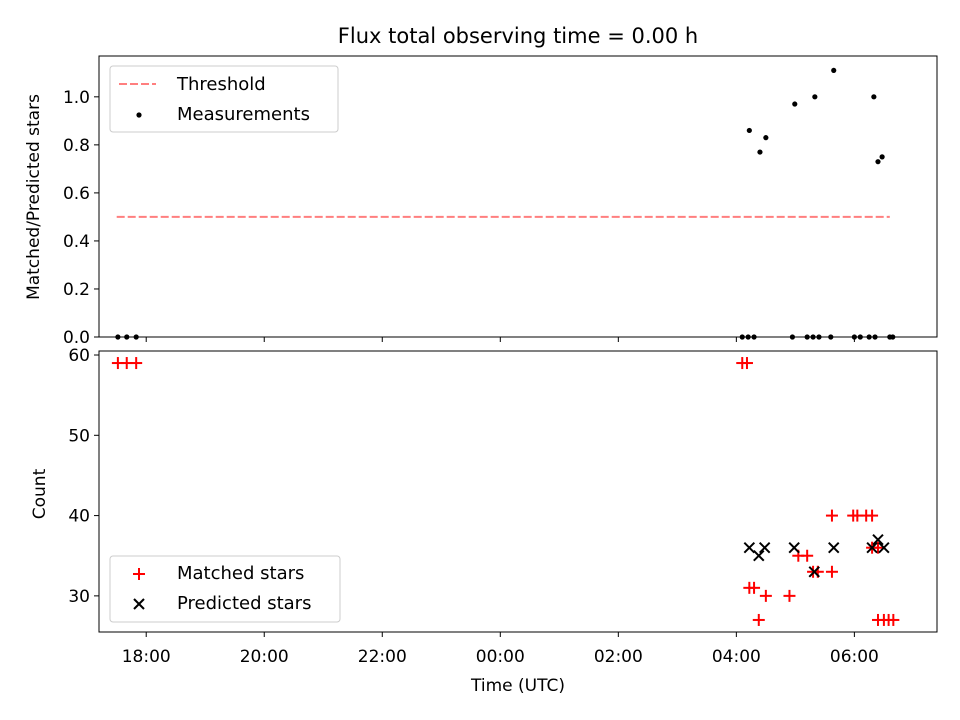  I want to click on x-tick-label: 00:00, so click(500, 657).